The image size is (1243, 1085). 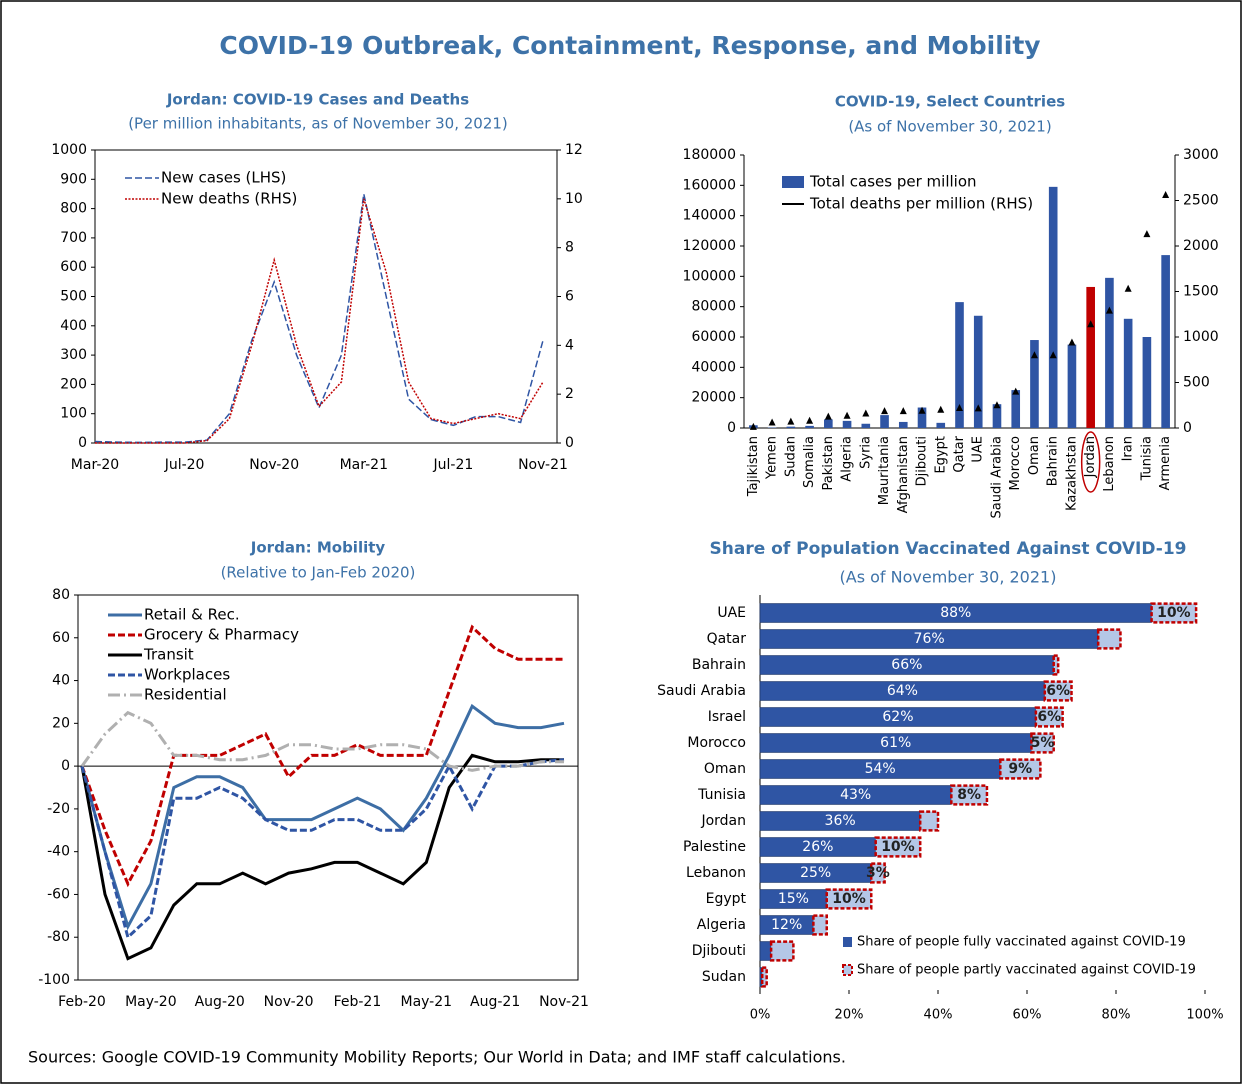 I want to click on y-tick-label: Bahrain, so click(x=719, y=665).